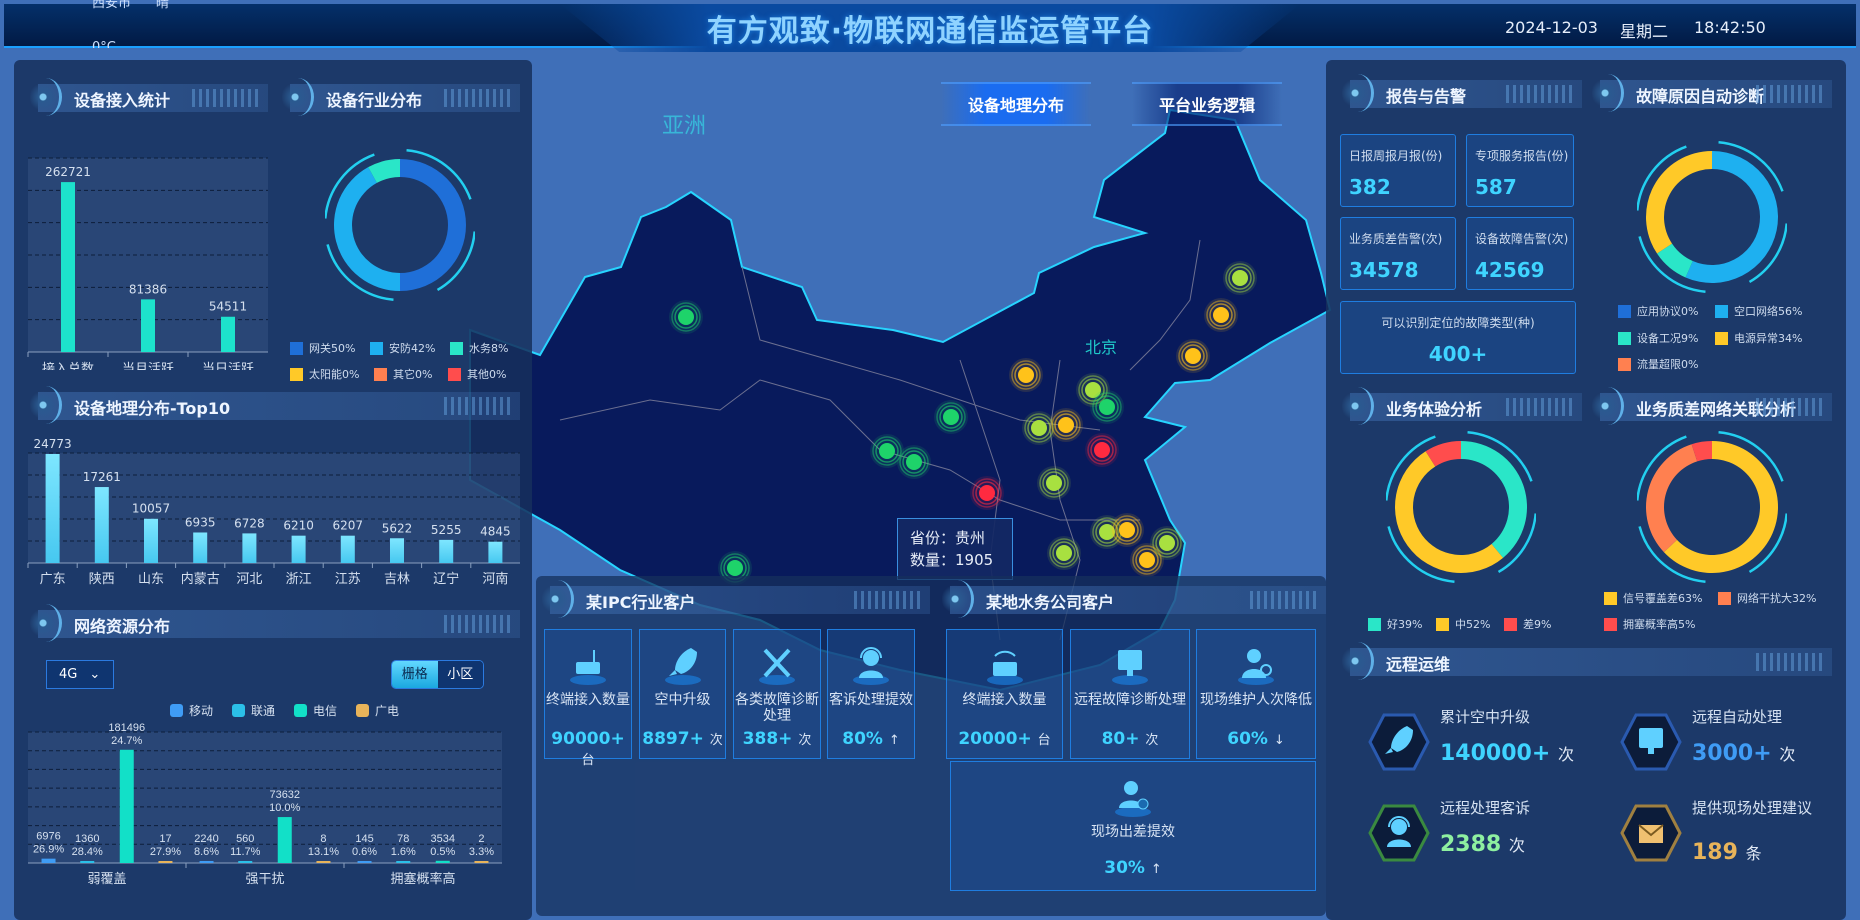  Describe the element at coordinates (1463, 624) in the screenshot. I see `legend-item: 中52%` at that location.